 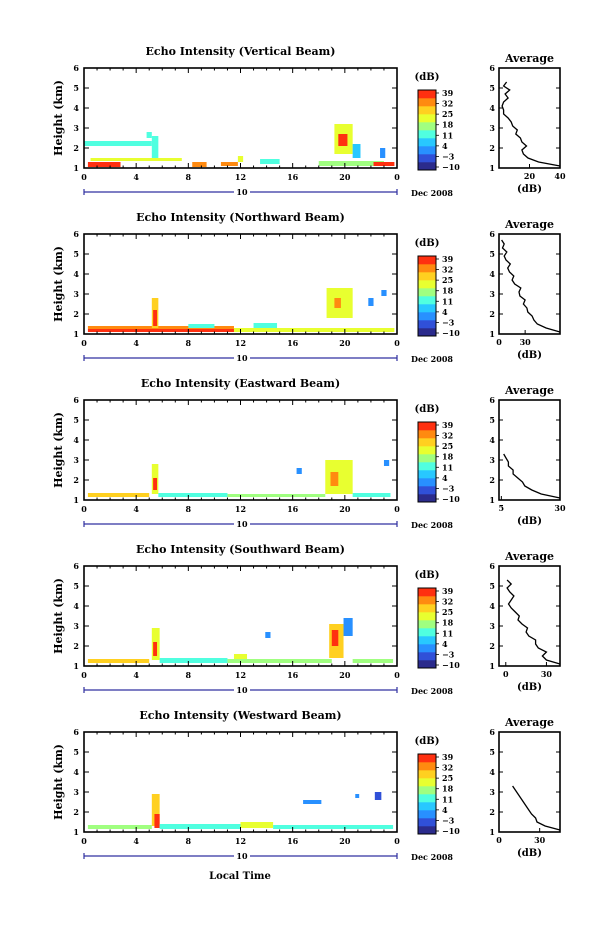 I want to click on colorbar-tick: 25, so click(x=447, y=280).